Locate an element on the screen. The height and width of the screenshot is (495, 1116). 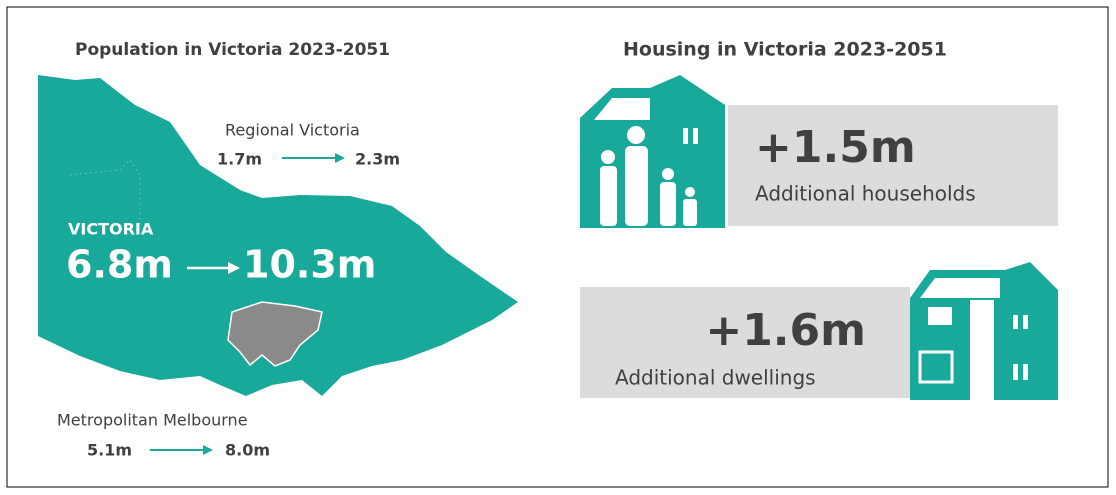
facade is located at coordinates (982, 350).